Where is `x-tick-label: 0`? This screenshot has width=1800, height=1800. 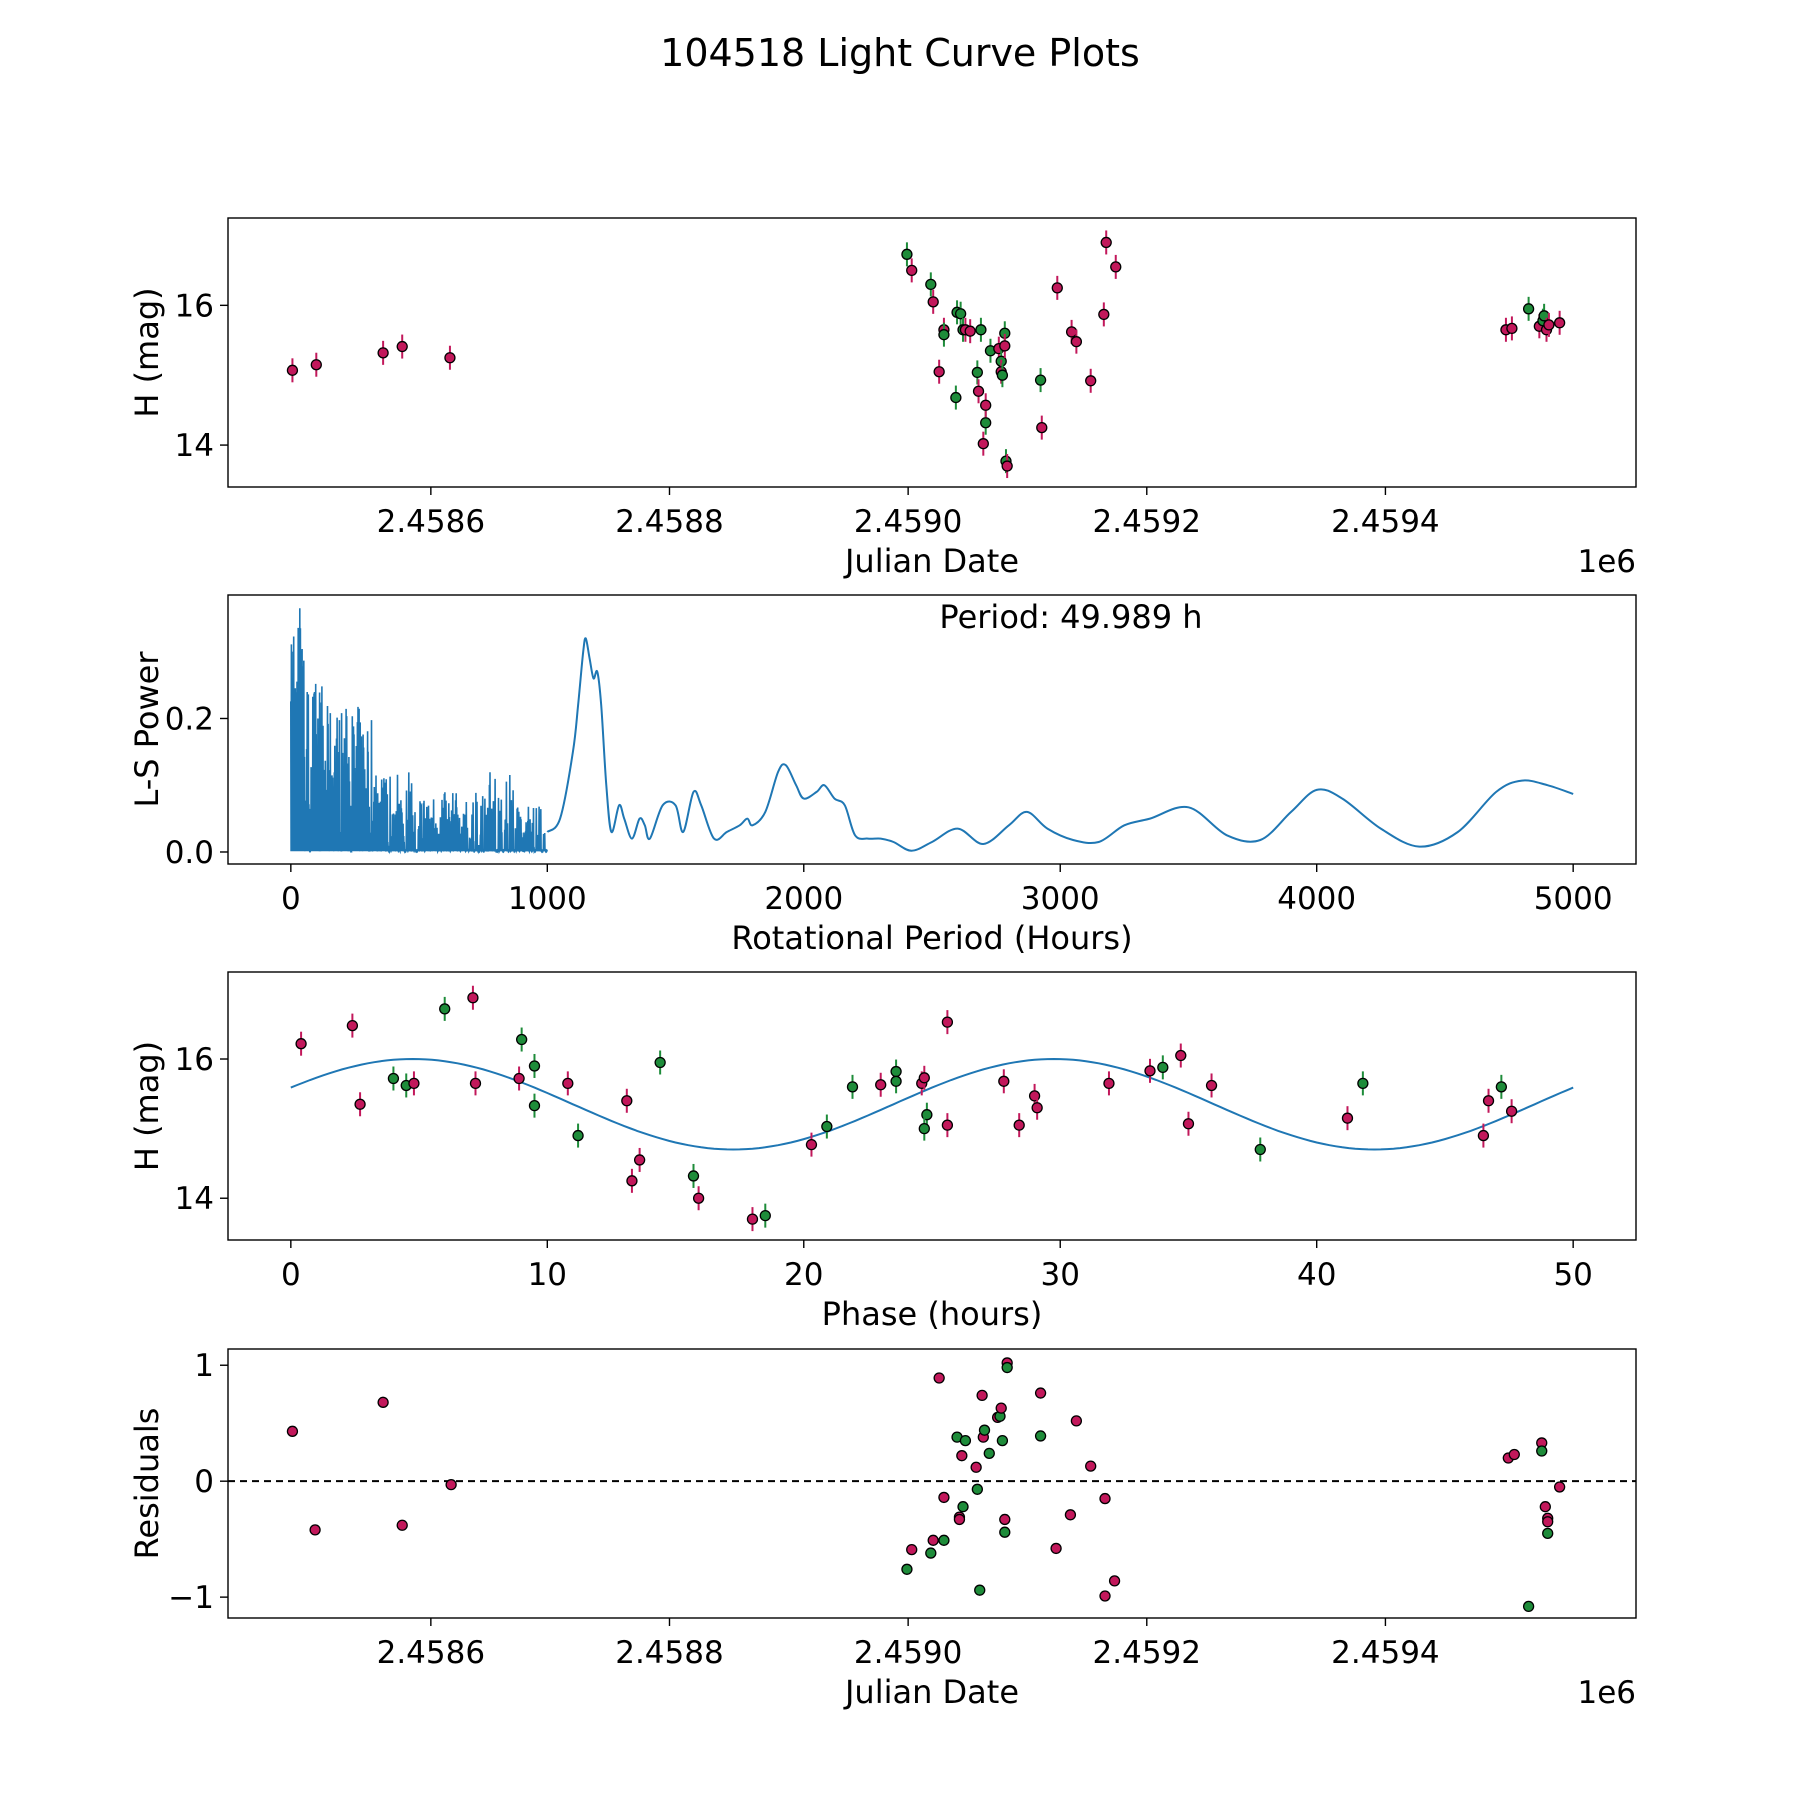
x-tick-label: 0 is located at coordinates (291, 899).